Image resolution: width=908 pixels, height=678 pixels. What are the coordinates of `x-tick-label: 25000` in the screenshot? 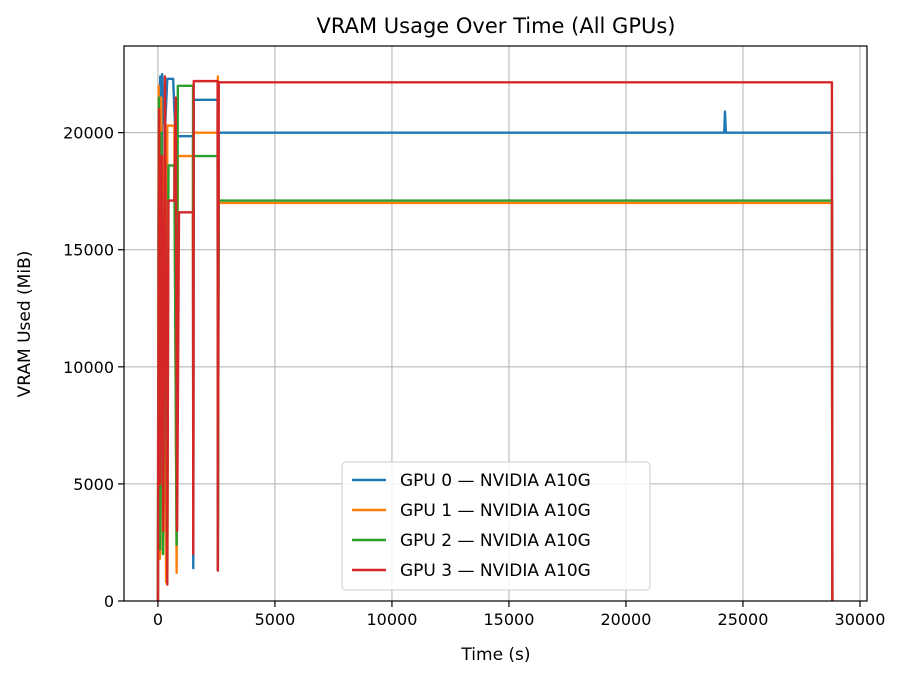 It's located at (743, 619).